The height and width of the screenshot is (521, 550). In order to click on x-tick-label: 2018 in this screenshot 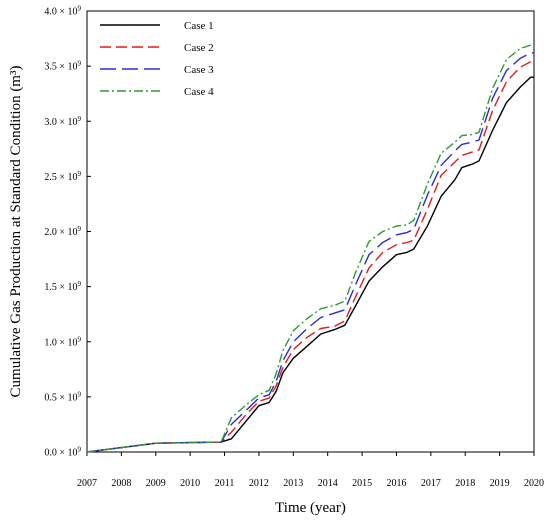, I will do `click(465, 483)`.